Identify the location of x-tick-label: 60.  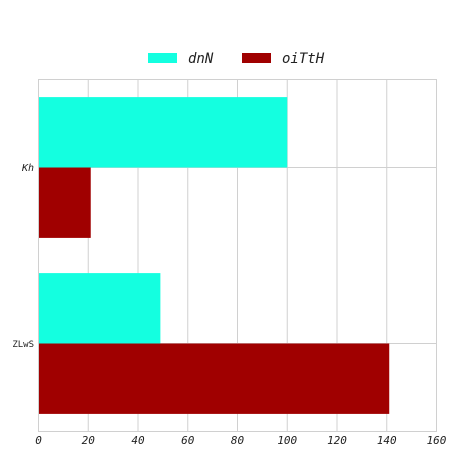
(188, 440).